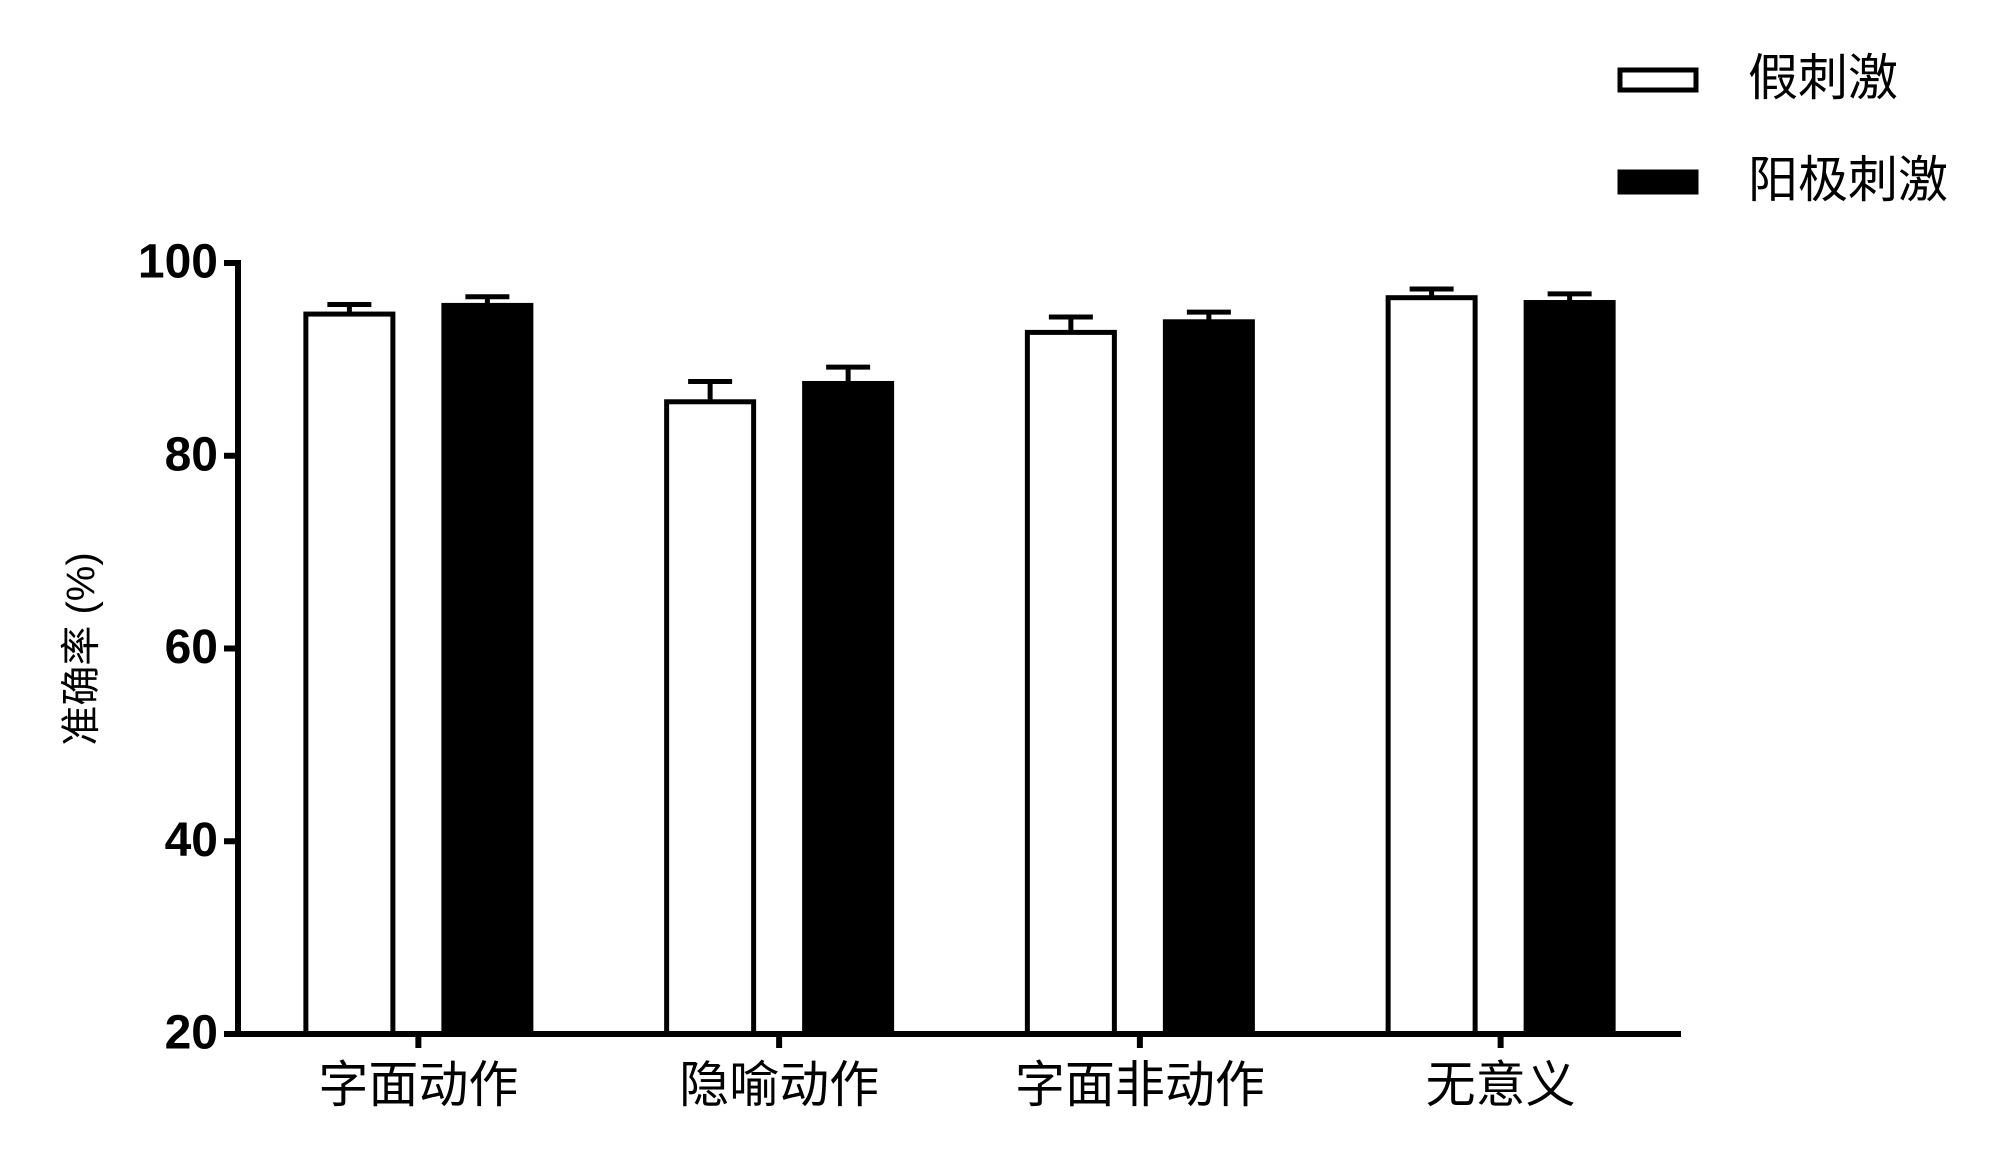  What do you see at coordinates (191, 840) in the screenshot?
I see `y-tick-label: 40` at bounding box center [191, 840].